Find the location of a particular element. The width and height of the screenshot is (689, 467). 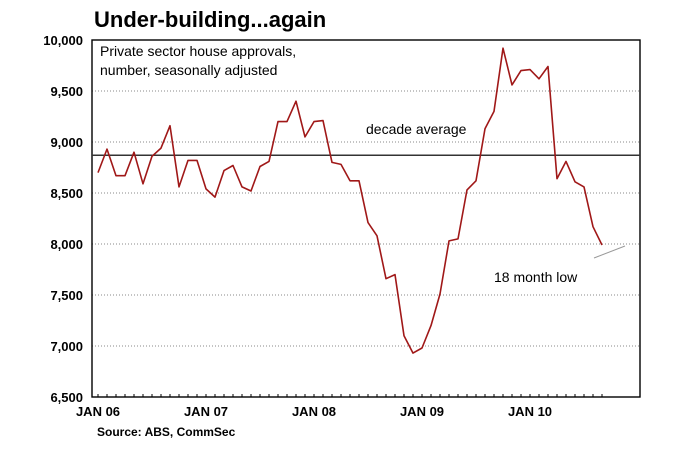

source-note: Source: ABS, CommSec is located at coordinates (166, 432).